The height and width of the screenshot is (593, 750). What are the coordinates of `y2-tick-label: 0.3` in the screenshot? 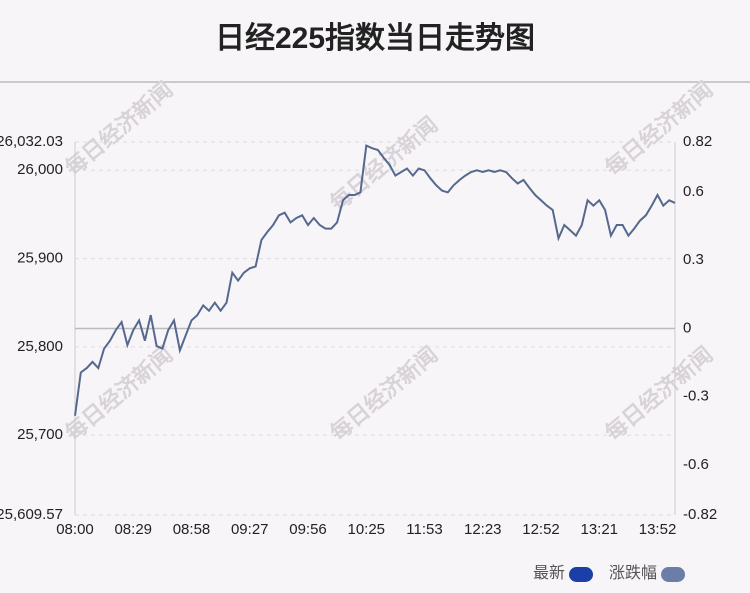 It's located at (693, 259).